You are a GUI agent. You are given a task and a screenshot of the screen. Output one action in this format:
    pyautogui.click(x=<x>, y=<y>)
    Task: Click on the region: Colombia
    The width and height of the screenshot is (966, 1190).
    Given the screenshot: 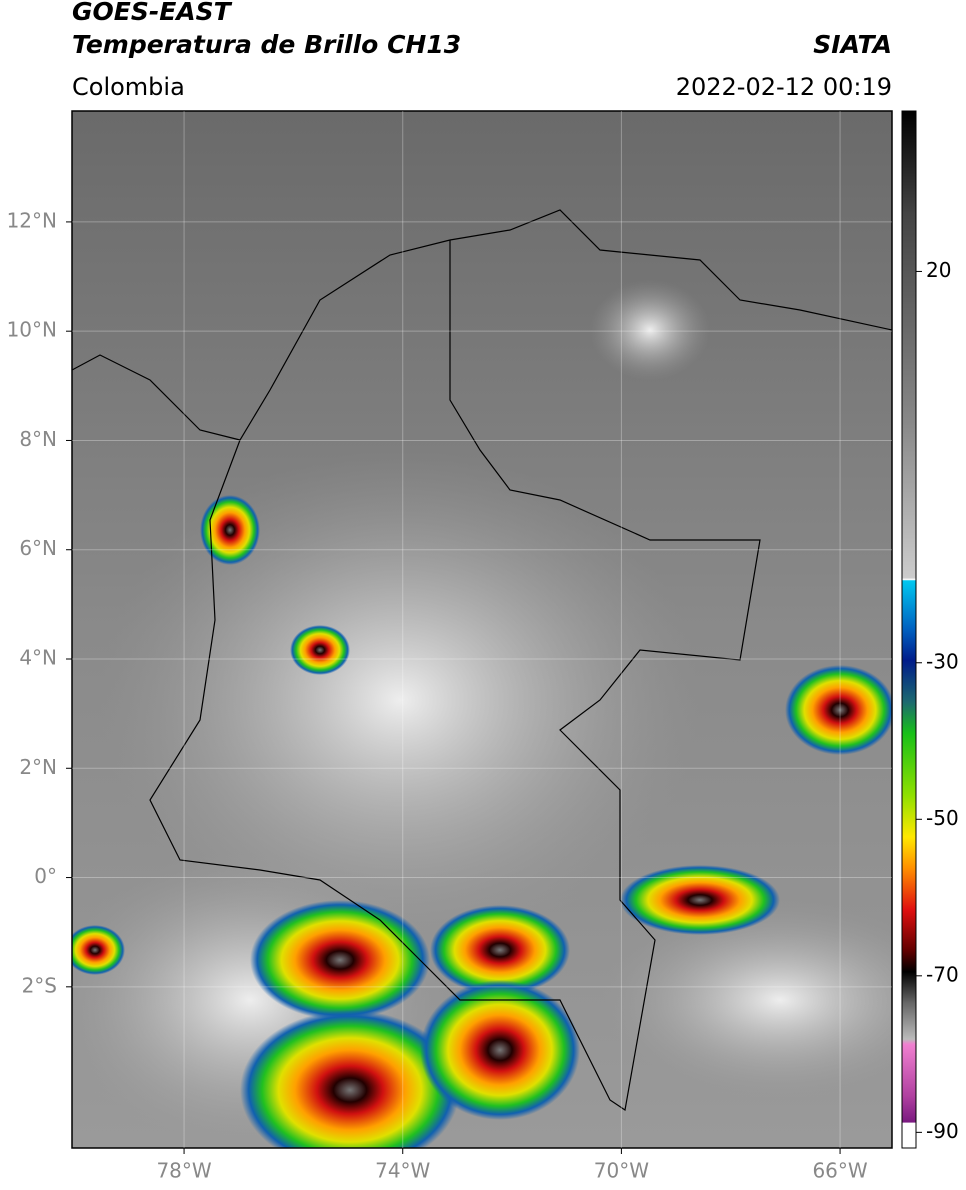 What is the action you would take?
    pyautogui.click(x=128, y=87)
    